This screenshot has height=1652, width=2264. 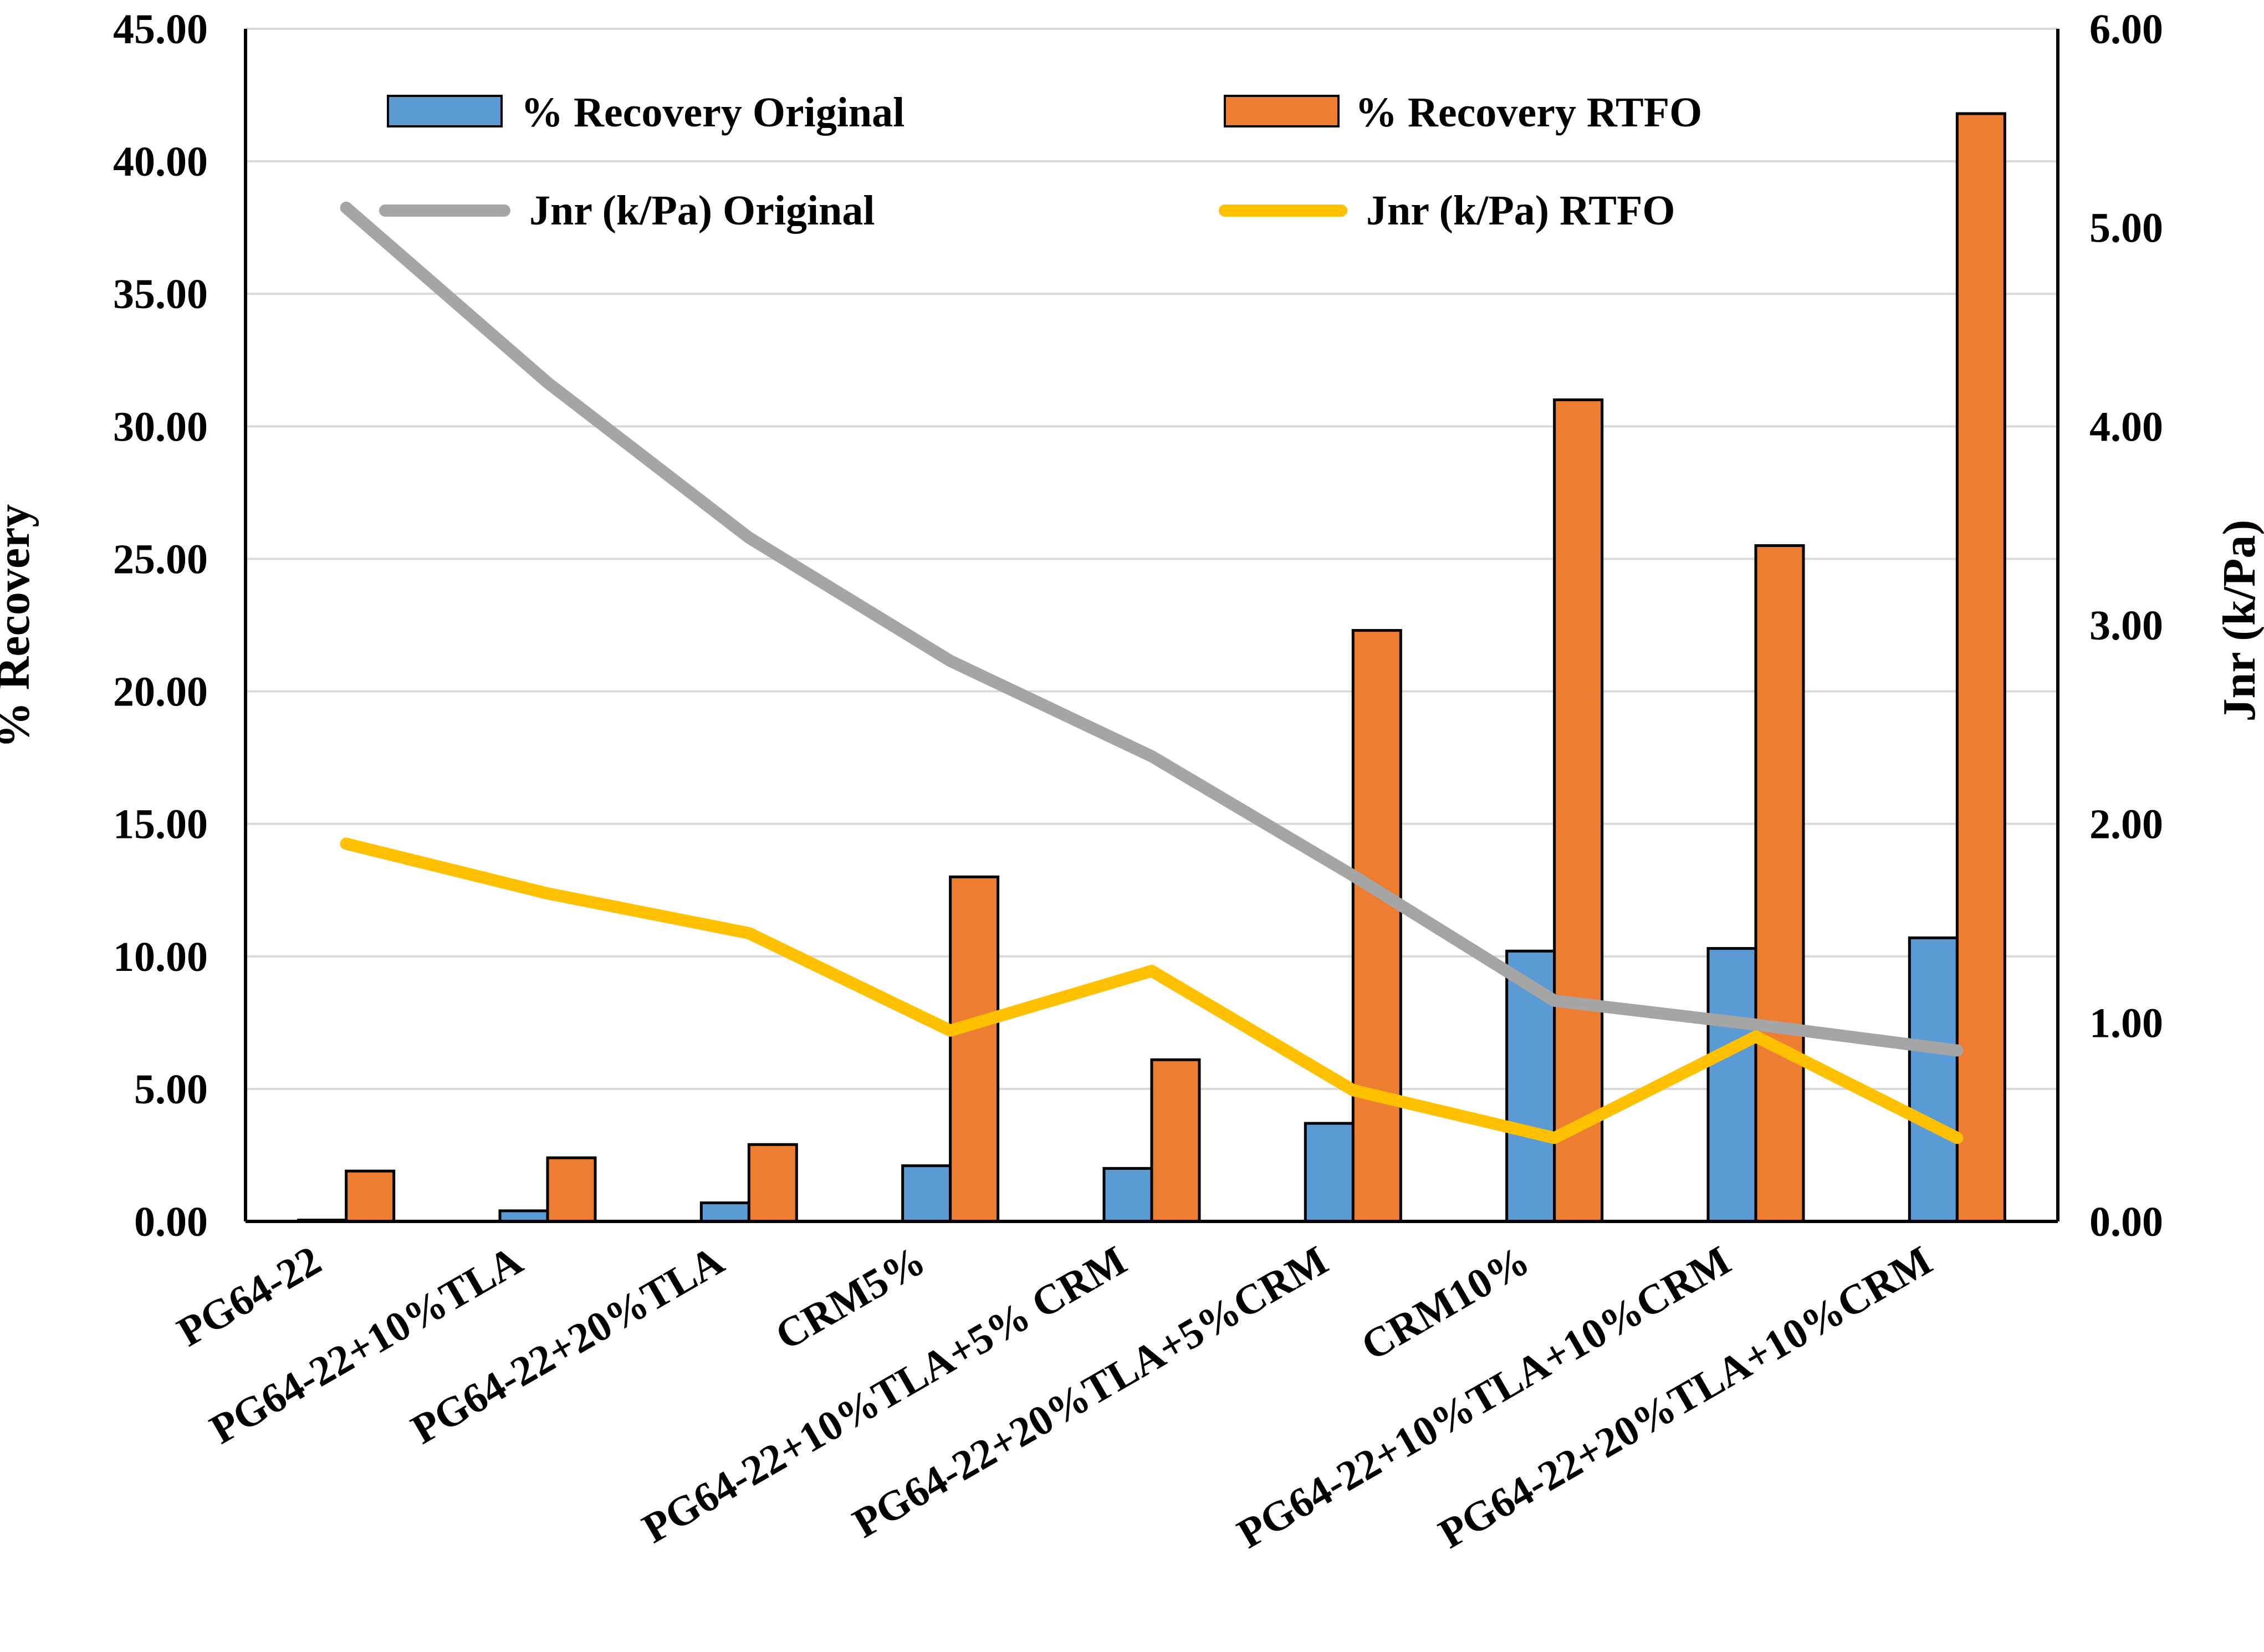 I want to click on y-tick-label: 0.00, so click(x=171, y=1222).